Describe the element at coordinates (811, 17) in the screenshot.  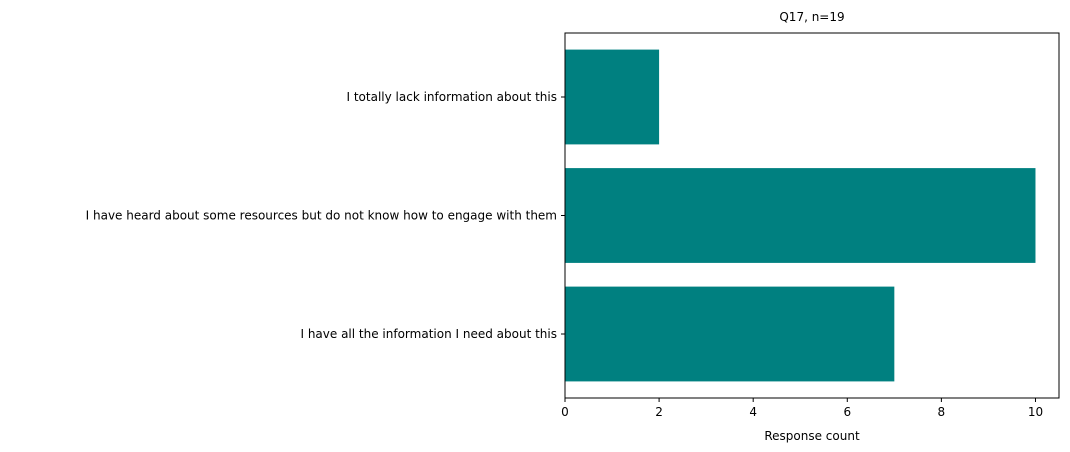
I see `chart-title: Q17, n=19` at that location.